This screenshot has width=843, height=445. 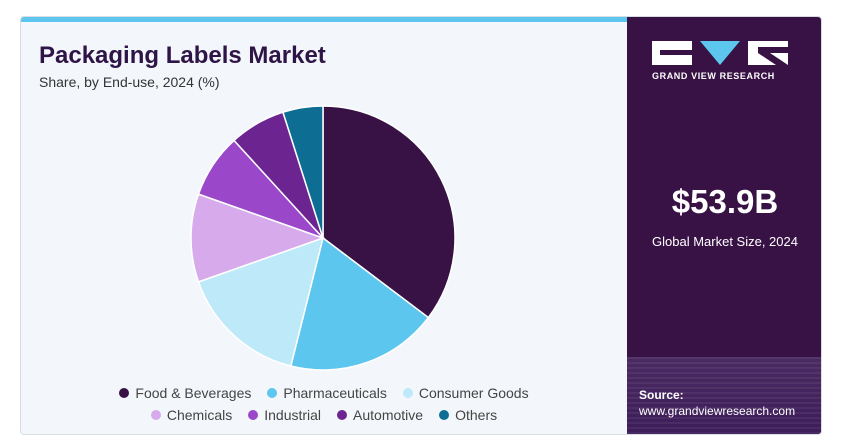 What do you see at coordinates (193, 393) in the screenshot?
I see `legend-label: Food & Beverages` at bounding box center [193, 393].